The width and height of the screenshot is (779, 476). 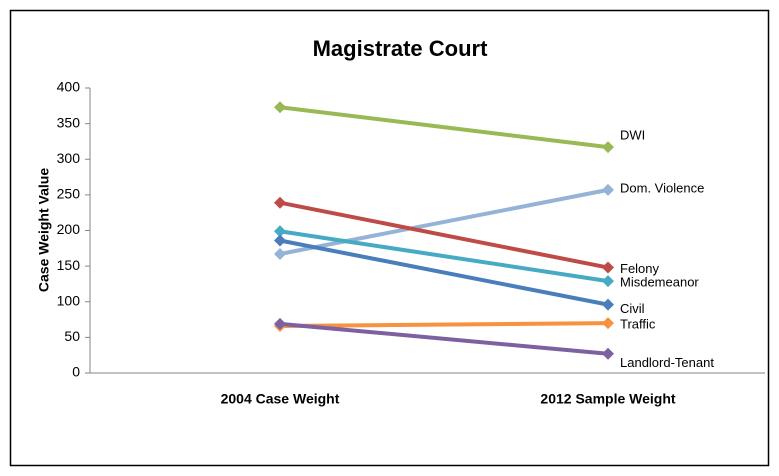 I want to click on y-tick-label: 400, so click(x=69, y=87).